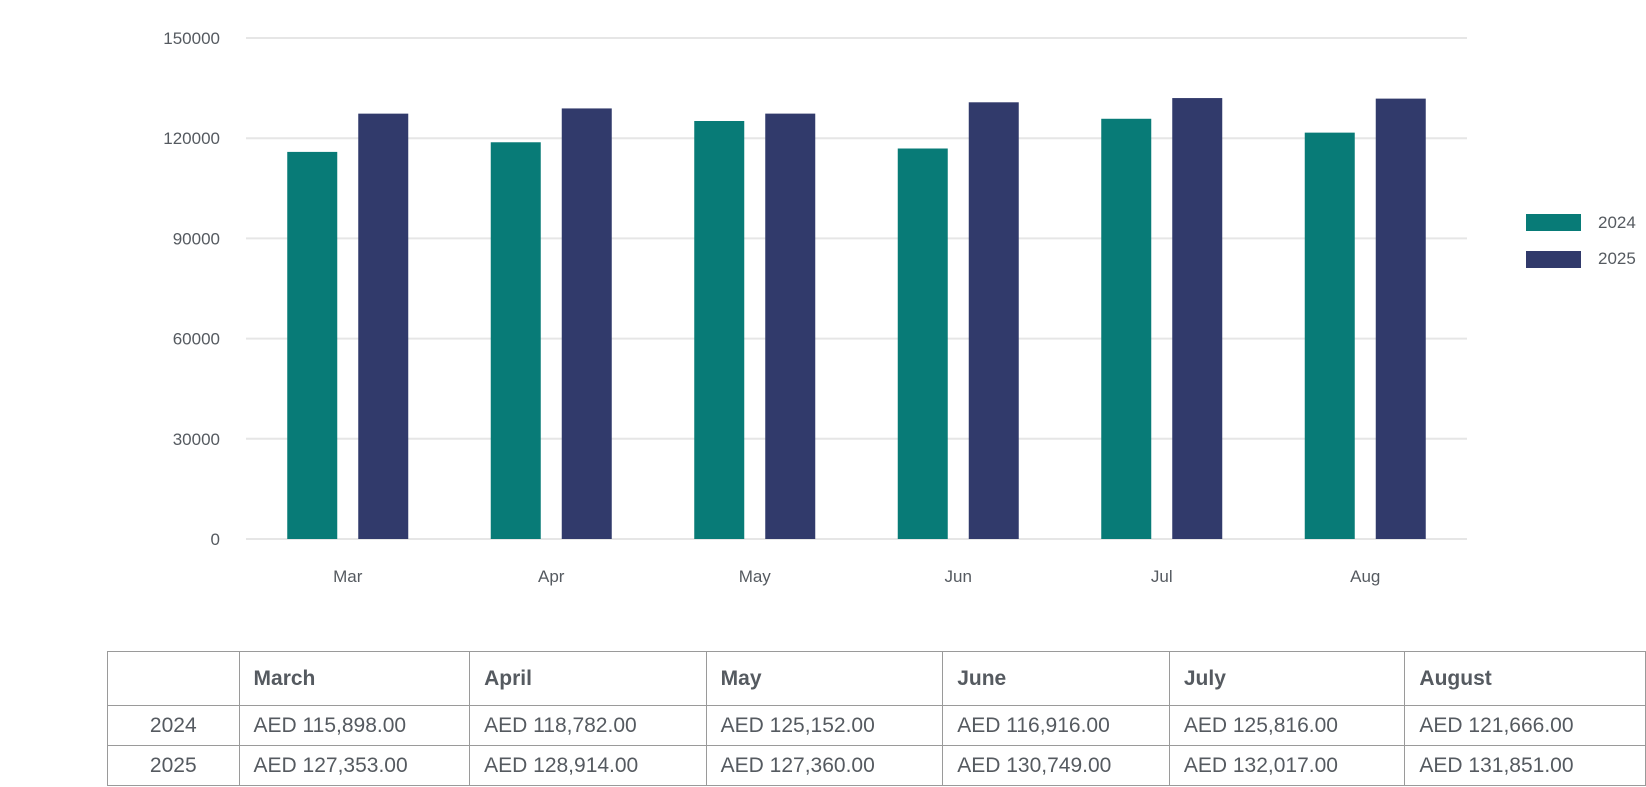 The image size is (1646, 787). Describe the element at coordinates (856, 576) in the screenshot. I see `x-axis-ticks: Mar Apr May Jun Jul Aug` at that location.